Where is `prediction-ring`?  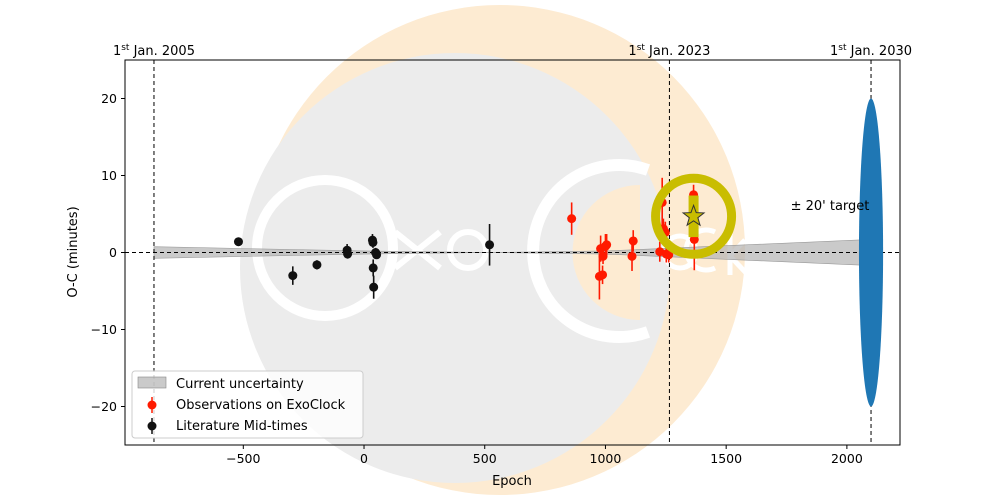 prediction-ring is located at coordinates (694, 216).